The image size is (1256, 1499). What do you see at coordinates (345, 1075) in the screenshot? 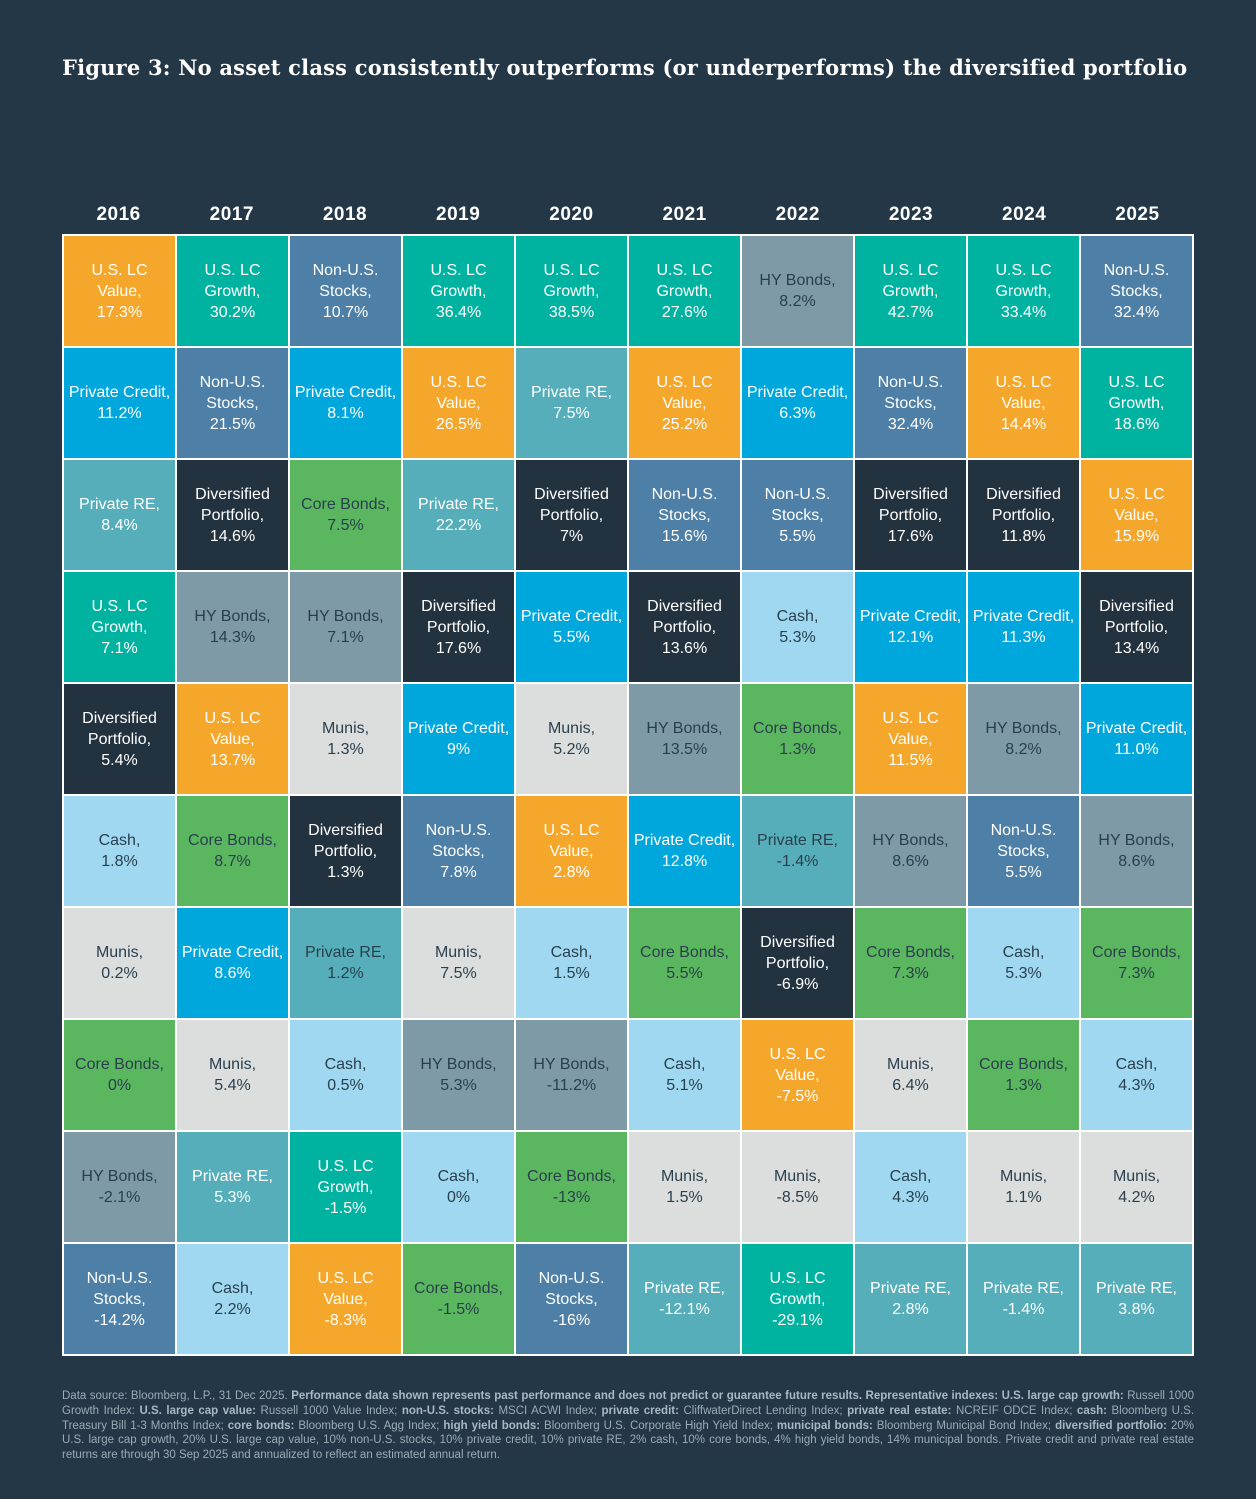
I see `return-cell-cash: Cash, 0.5%` at bounding box center [345, 1075].